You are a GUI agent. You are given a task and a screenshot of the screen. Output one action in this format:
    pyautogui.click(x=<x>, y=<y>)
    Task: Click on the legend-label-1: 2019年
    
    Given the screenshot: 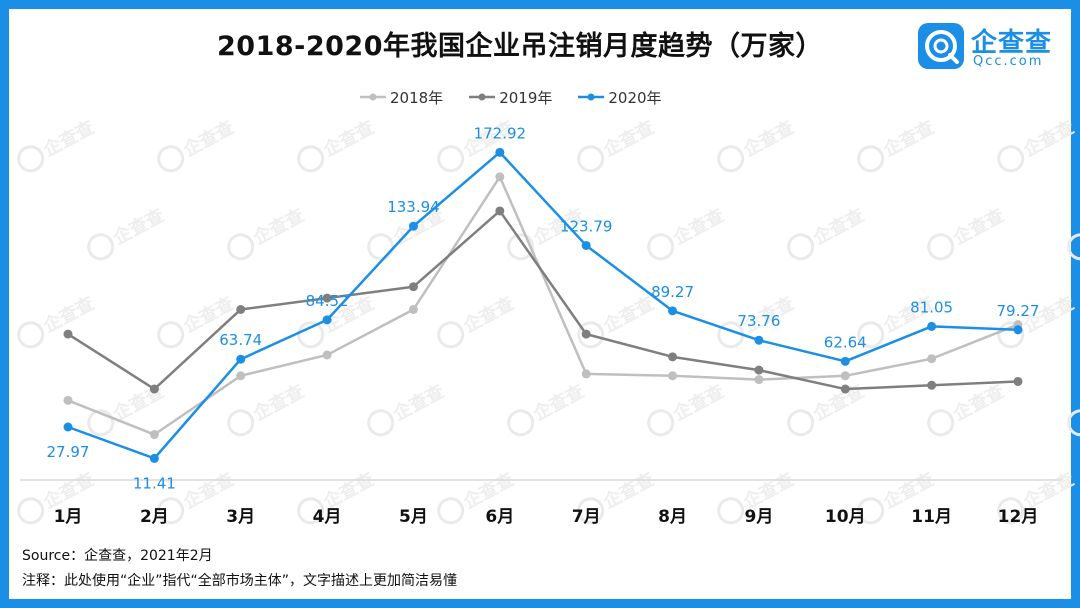 What is the action you would take?
    pyautogui.click(x=526, y=97)
    